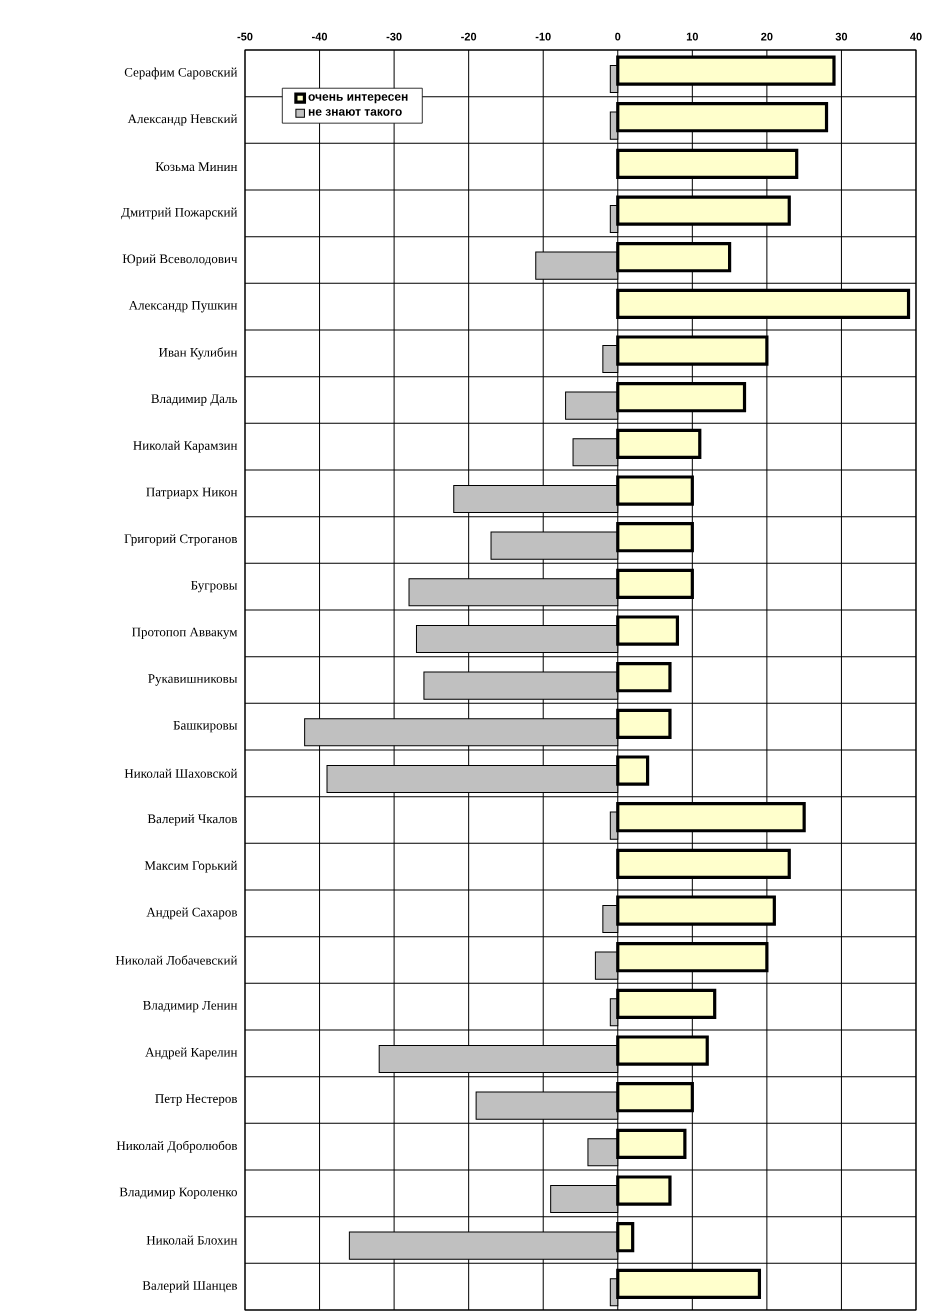 This screenshot has height=1316, width=936. I want to click on y-tick-label: Владимир Ленин, so click(190, 1007).